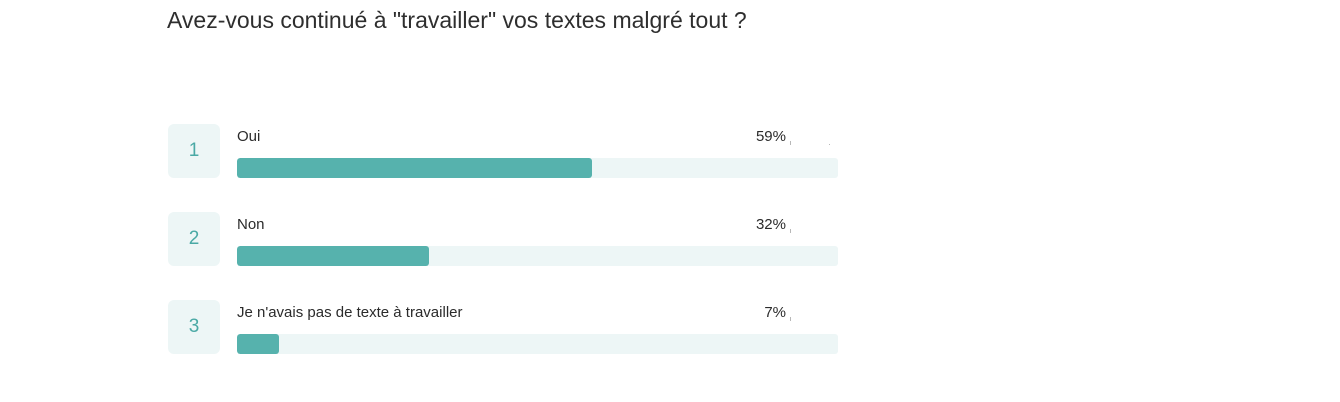  Describe the element at coordinates (770, 224) in the screenshot. I see `answer-percentage: 32%` at that location.